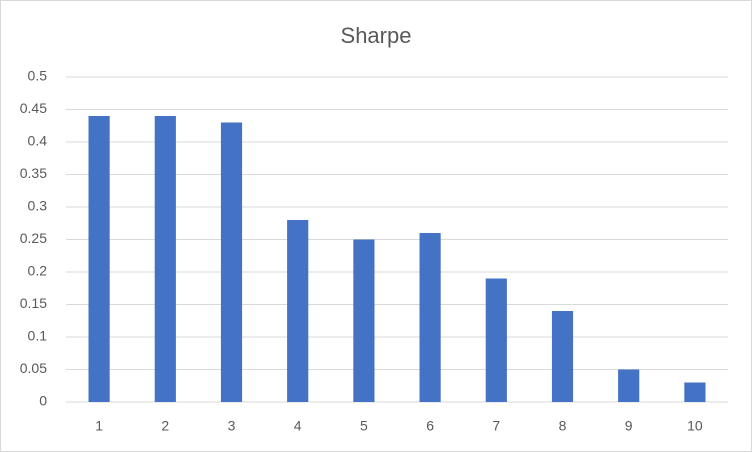 Image resolution: width=752 pixels, height=452 pixels. Describe the element at coordinates (695, 426) in the screenshot. I see `x-tick-label: 10` at that location.